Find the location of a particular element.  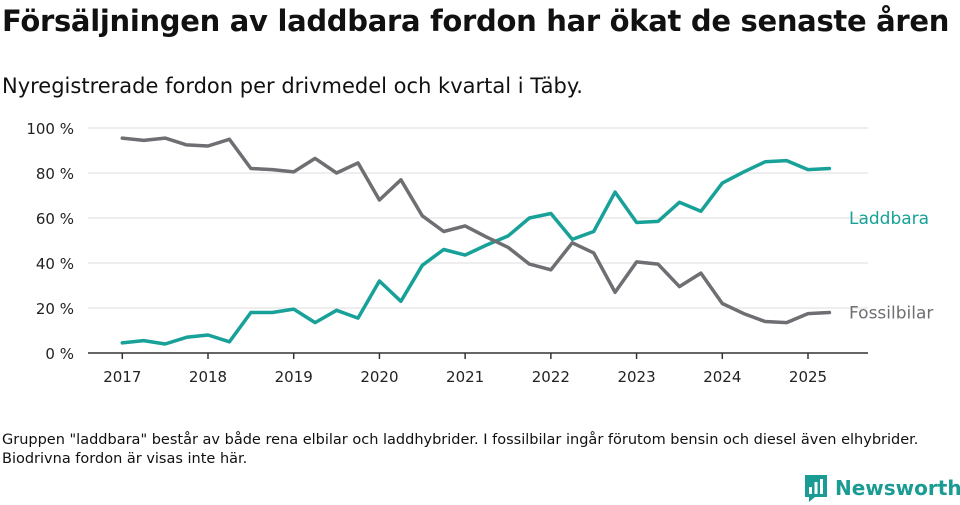

x-tick-label: 2021 is located at coordinates (465, 377).